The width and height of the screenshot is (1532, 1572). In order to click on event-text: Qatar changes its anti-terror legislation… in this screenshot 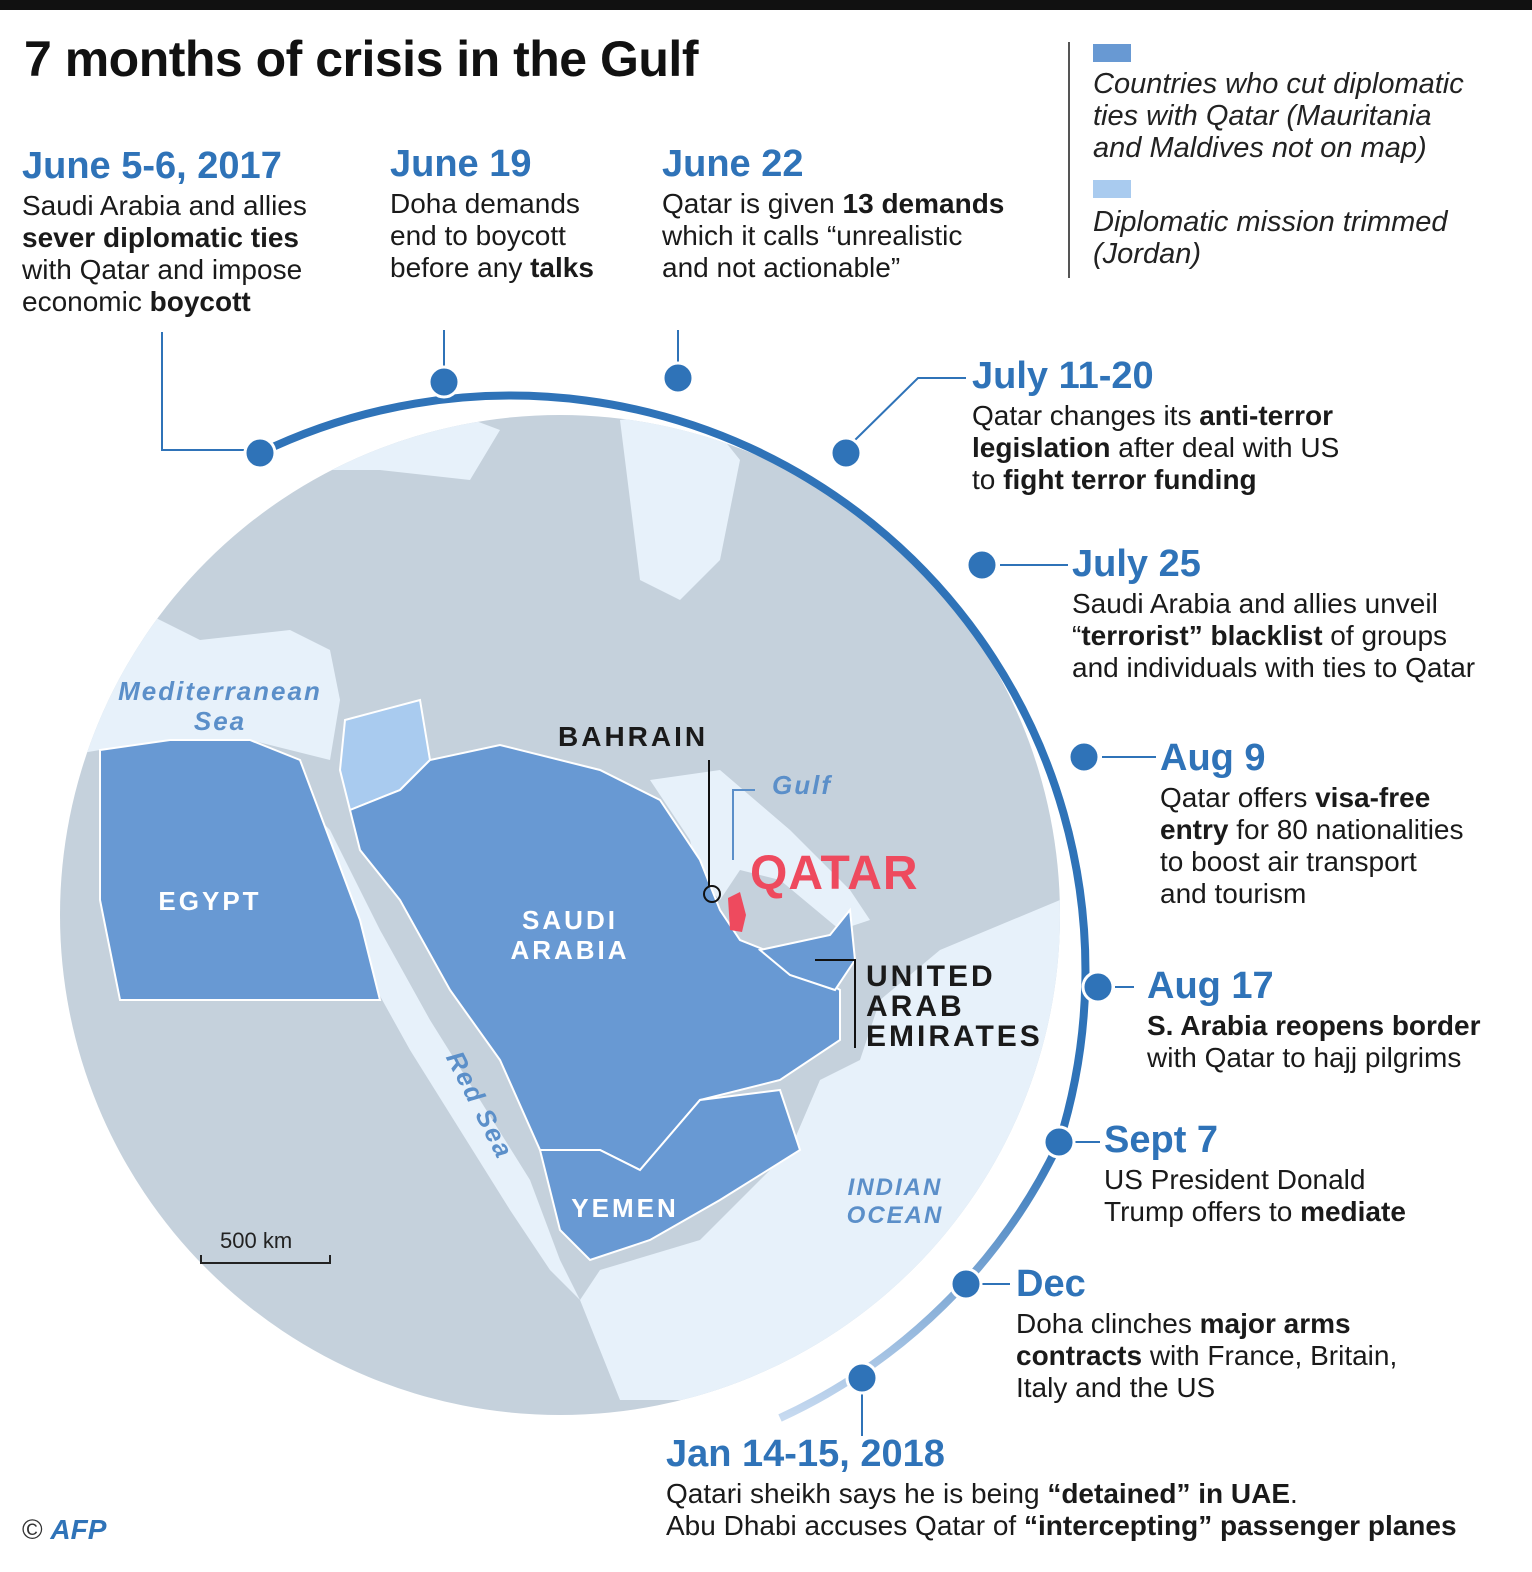, I will do `click(1156, 447)`.